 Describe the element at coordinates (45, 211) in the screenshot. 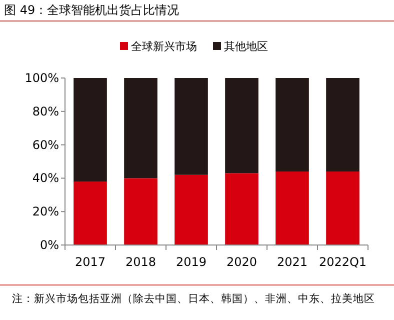

I see `y-tick-label: 20%` at that location.